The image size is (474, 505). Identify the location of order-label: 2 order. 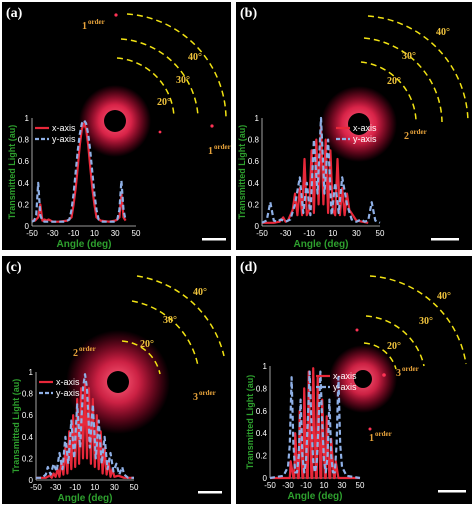
(84, 352).